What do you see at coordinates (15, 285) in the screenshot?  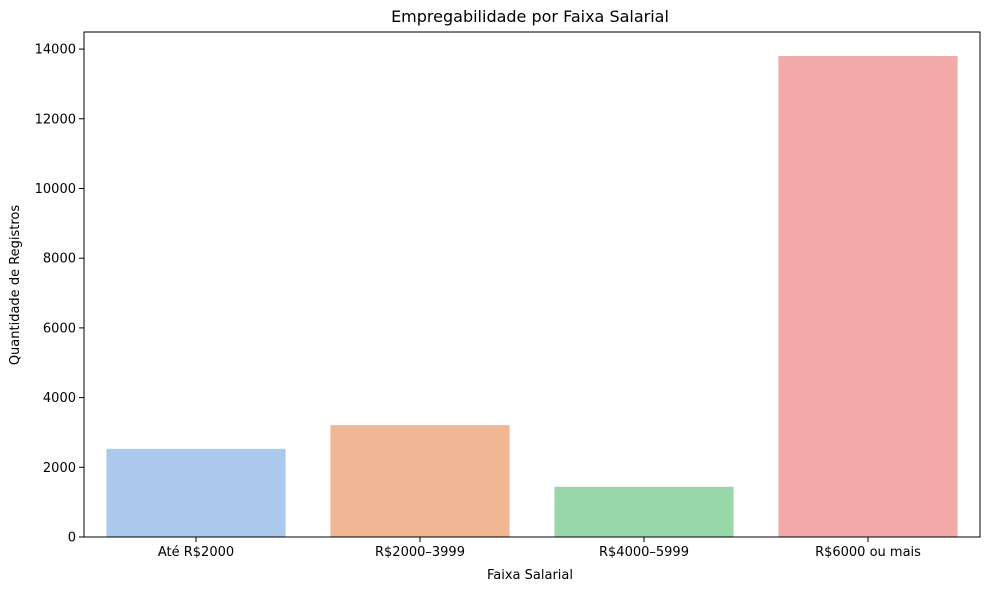 I see `y-axis-label: Quantidade de Registros` at bounding box center [15, 285].